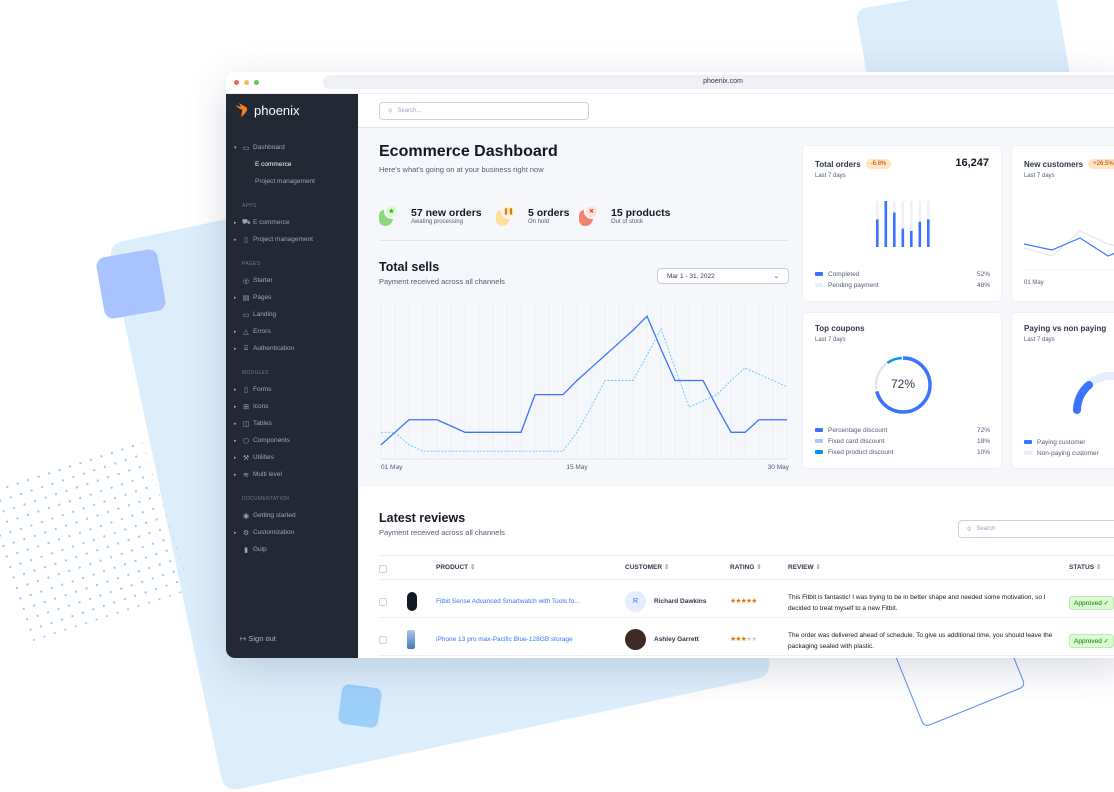 The height and width of the screenshot is (792, 1114). What do you see at coordinates (853, 285) in the screenshot?
I see `legend-label: Pending payment` at bounding box center [853, 285].